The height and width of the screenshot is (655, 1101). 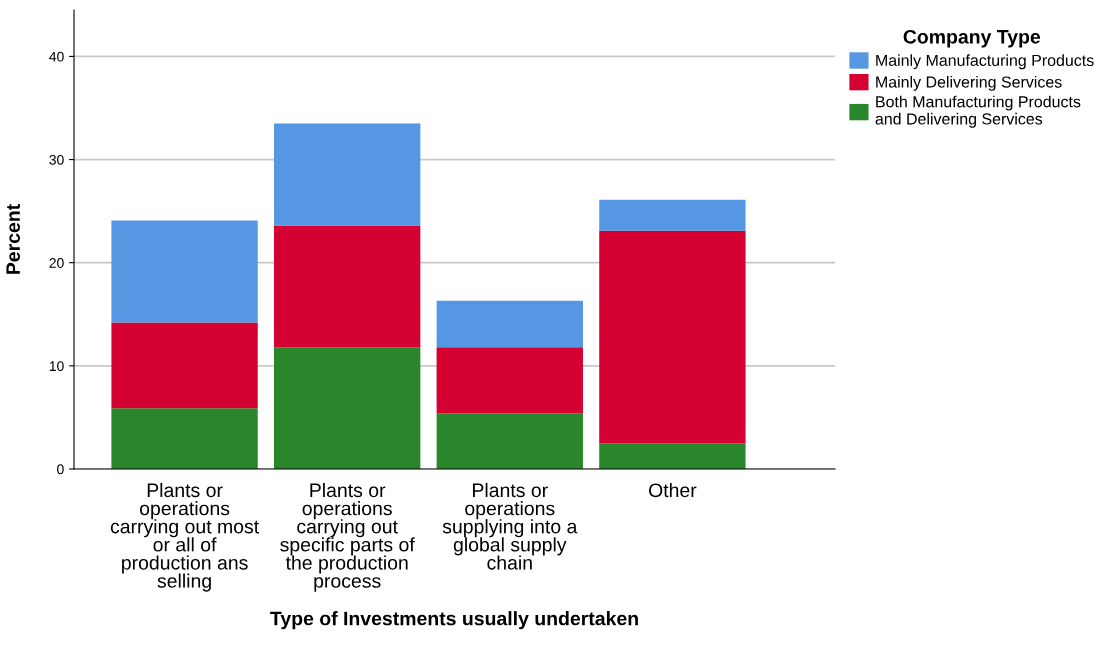 I want to click on legend-label: Mainly Delivering Services, so click(x=969, y=83).